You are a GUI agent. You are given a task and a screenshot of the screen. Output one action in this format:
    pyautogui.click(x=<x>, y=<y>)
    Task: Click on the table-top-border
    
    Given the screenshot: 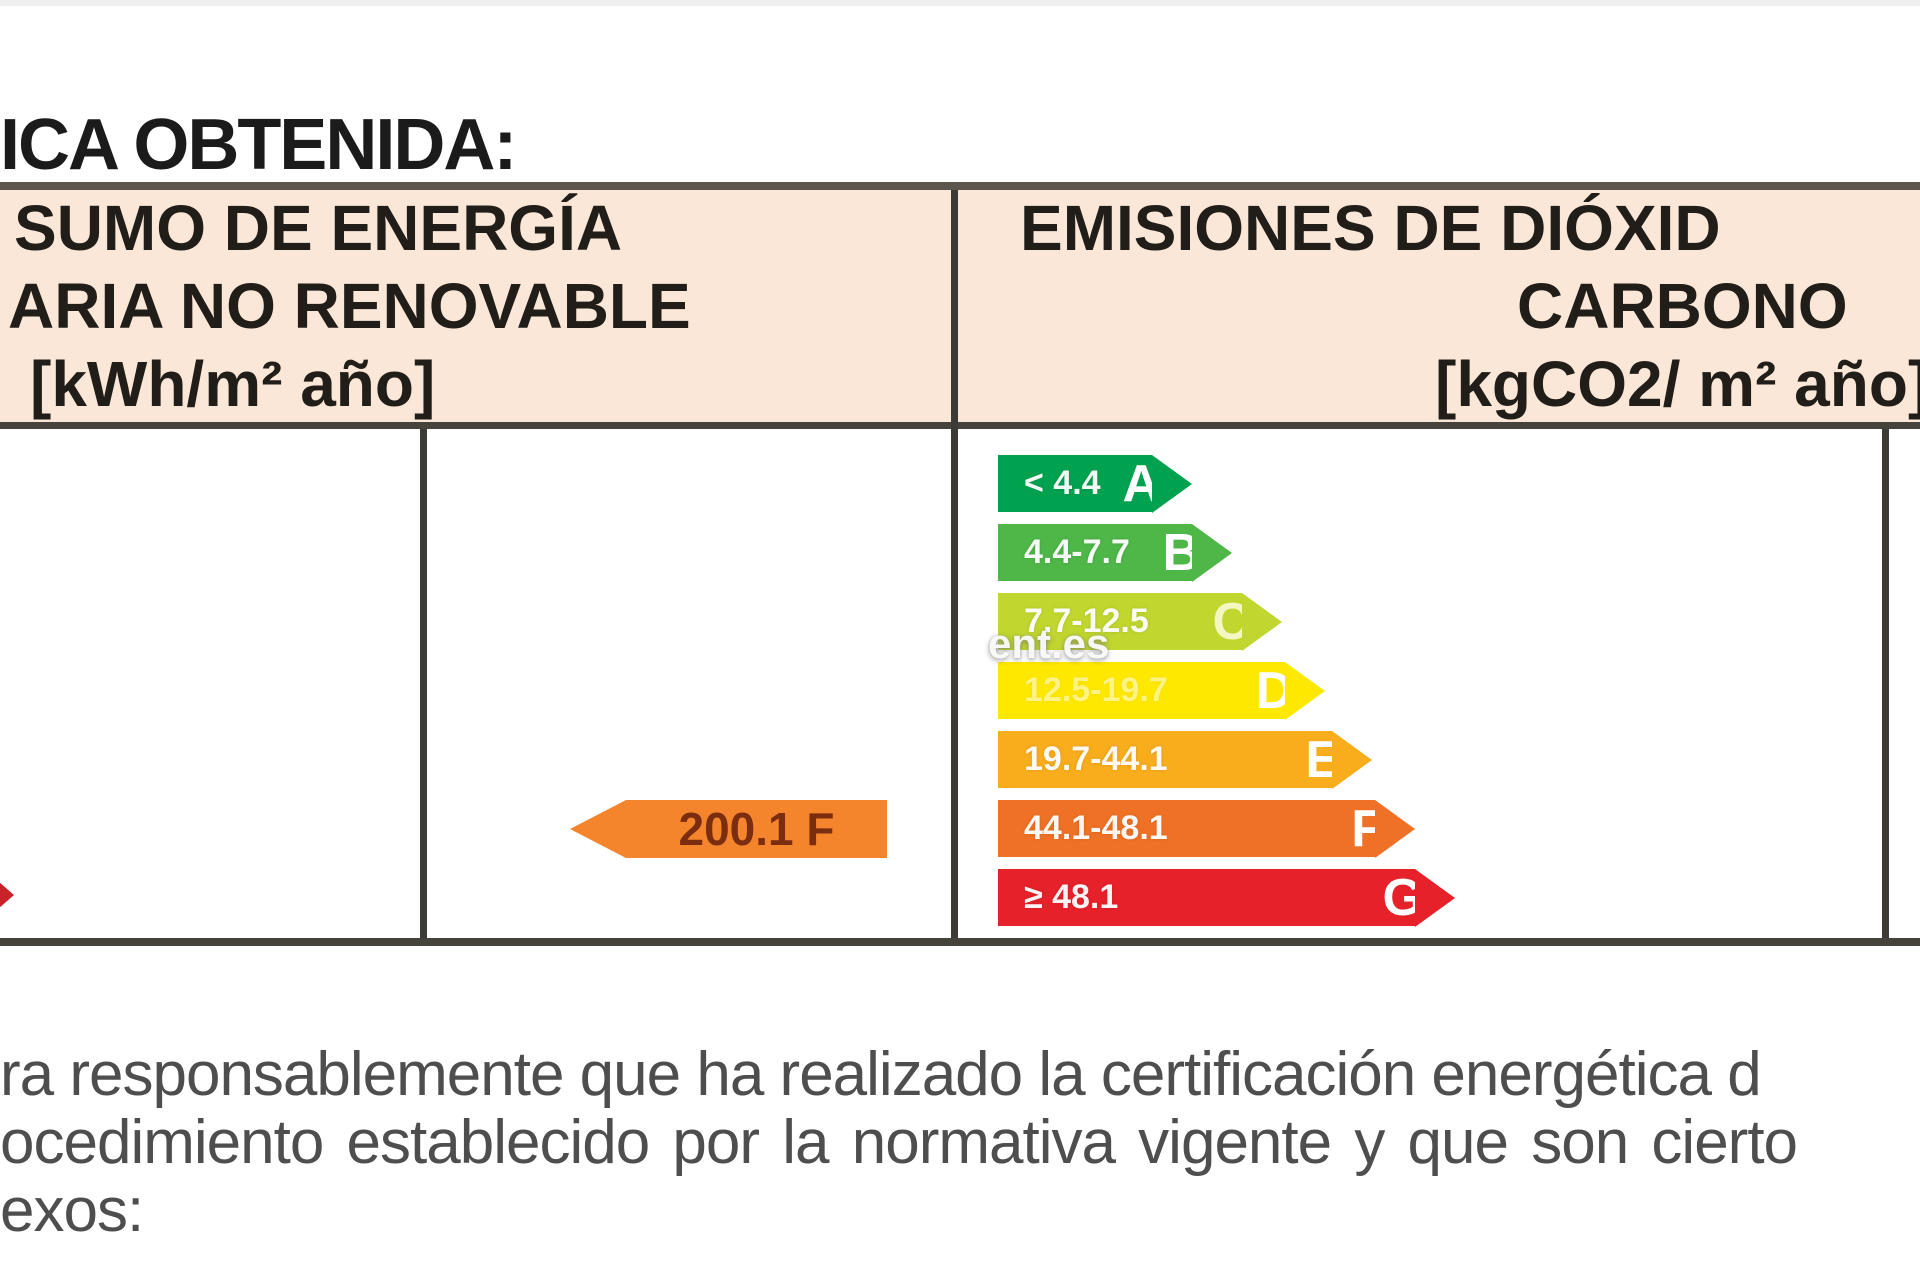 What is the action you would take?
    pyautogui.click(x=960, y=186)
    